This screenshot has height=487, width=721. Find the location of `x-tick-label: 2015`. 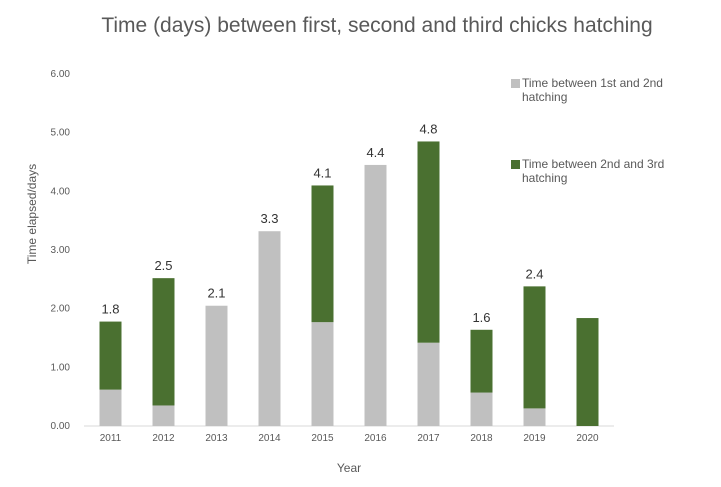

x-tick-label: 2015 is located at coordinates (322, 438).